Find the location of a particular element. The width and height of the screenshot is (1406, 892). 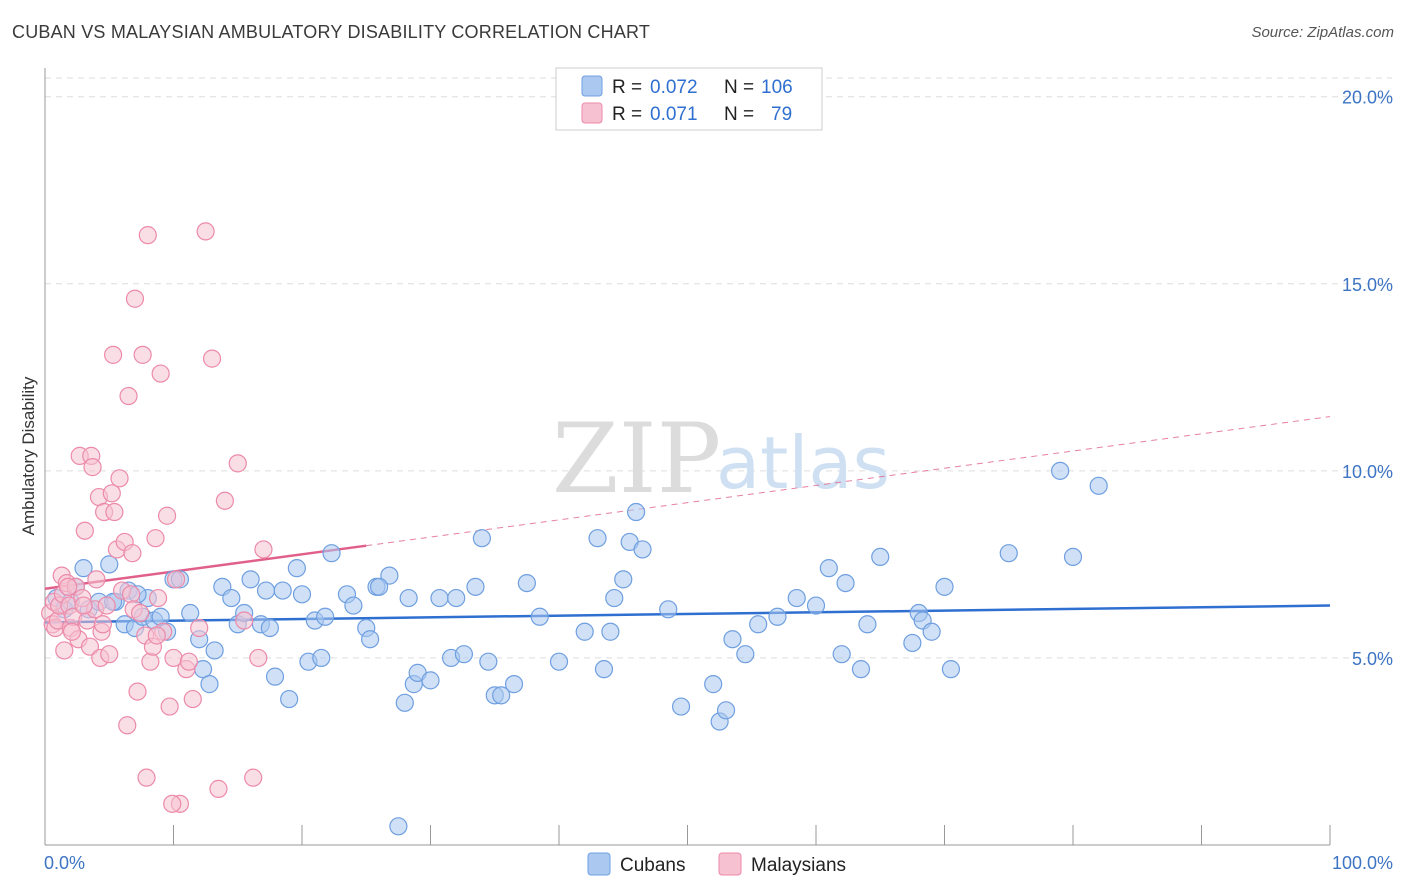

x-tick-label: 100.0% is located at coordinates (1362, 863).